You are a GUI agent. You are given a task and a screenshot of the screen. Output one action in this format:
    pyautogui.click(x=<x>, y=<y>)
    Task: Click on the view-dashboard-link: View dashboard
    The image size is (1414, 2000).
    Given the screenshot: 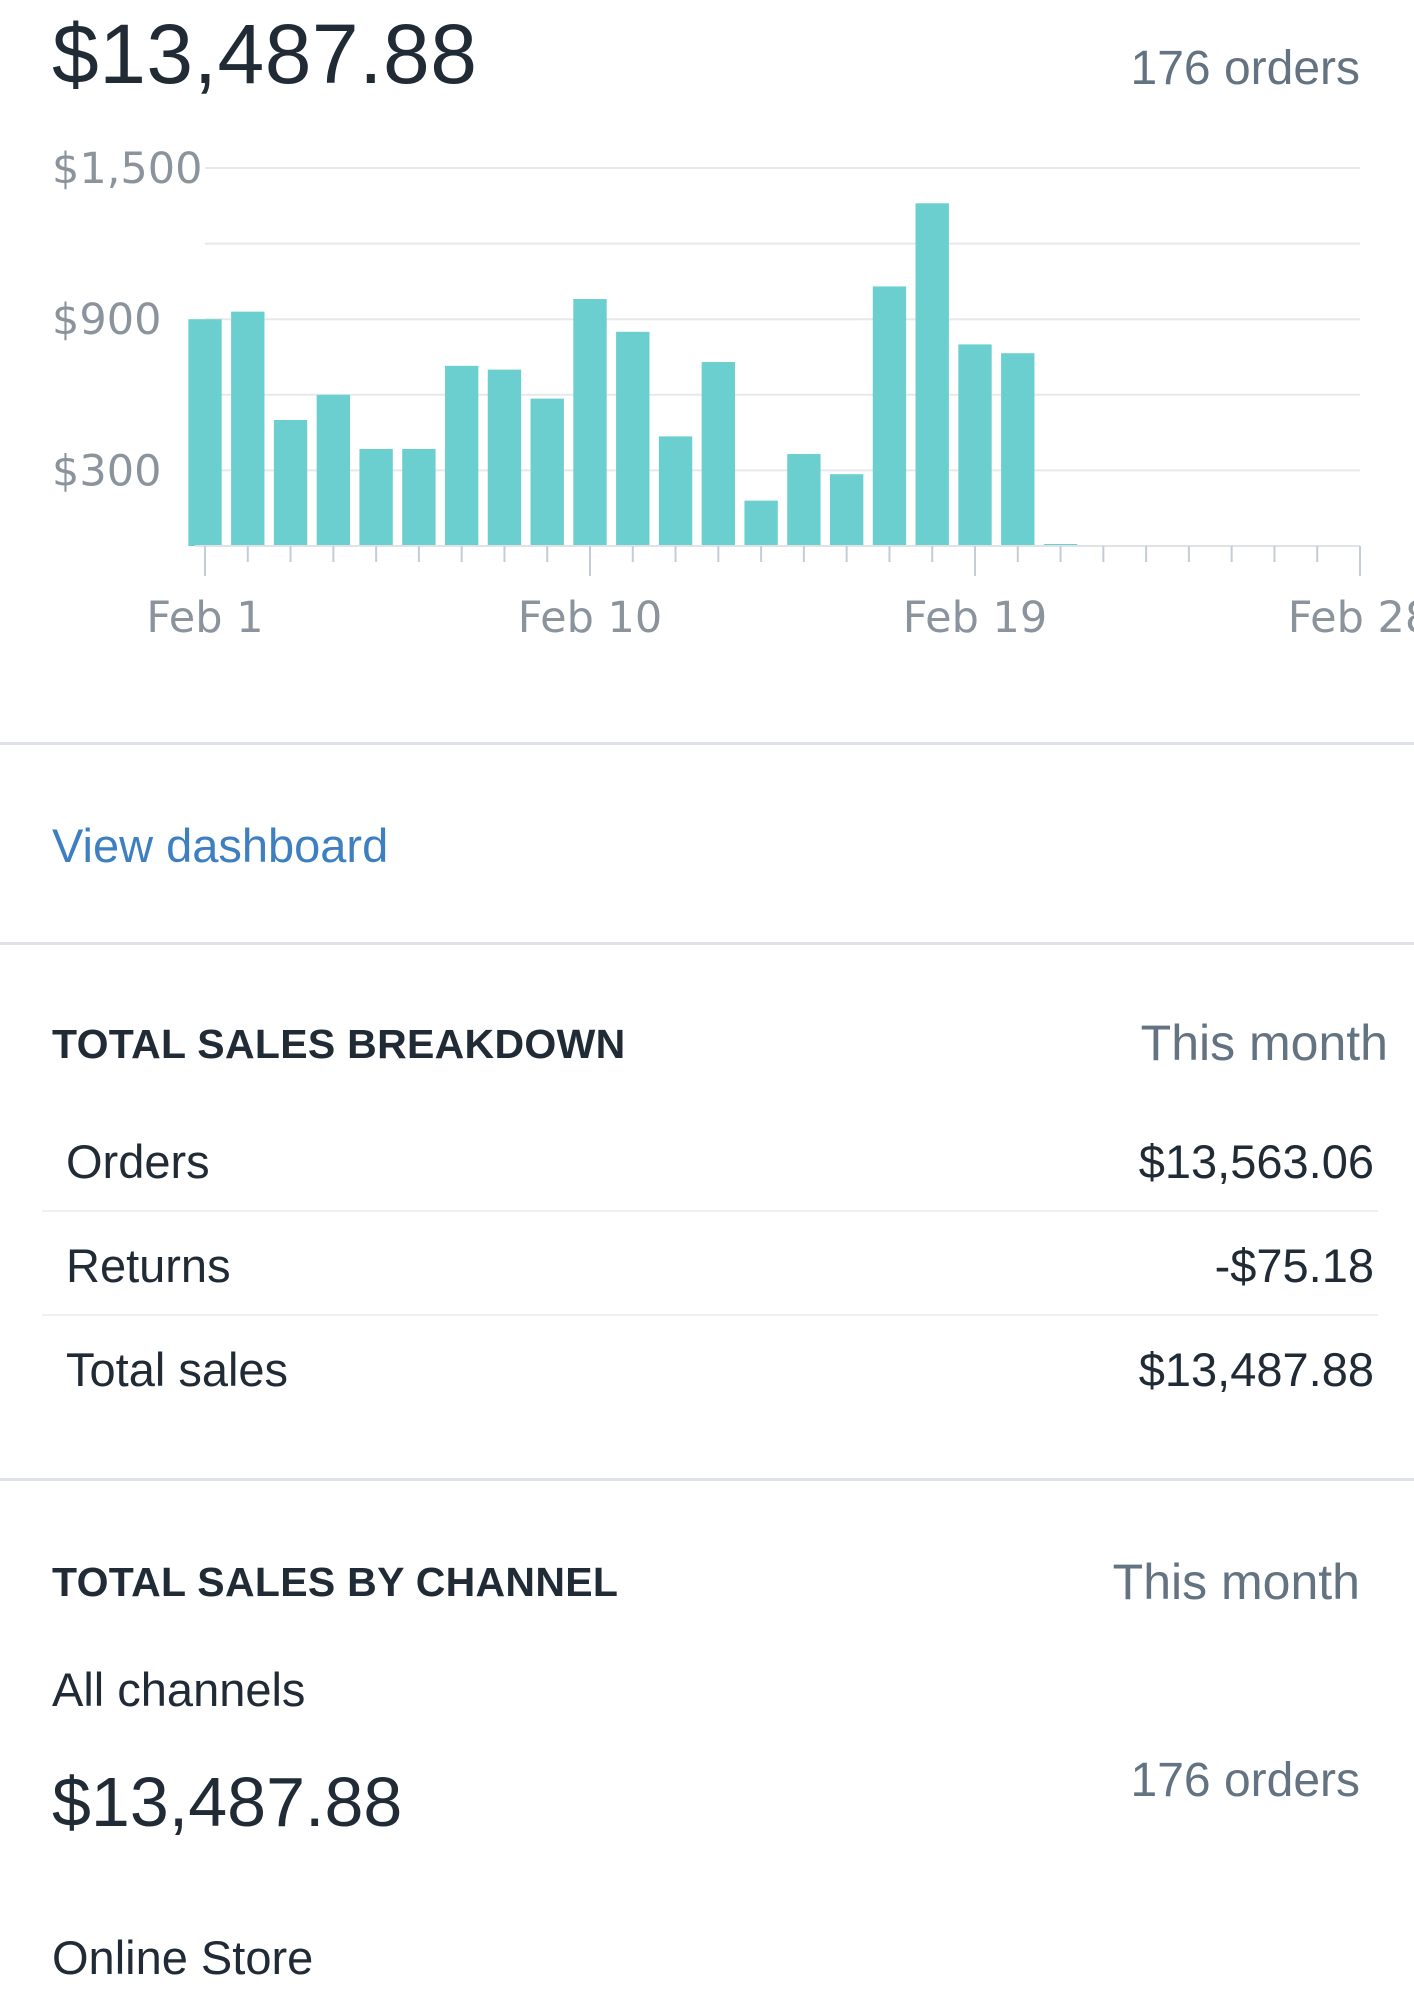 What is the action you would take?
    pyautogui.click(x=220, y=845)
    